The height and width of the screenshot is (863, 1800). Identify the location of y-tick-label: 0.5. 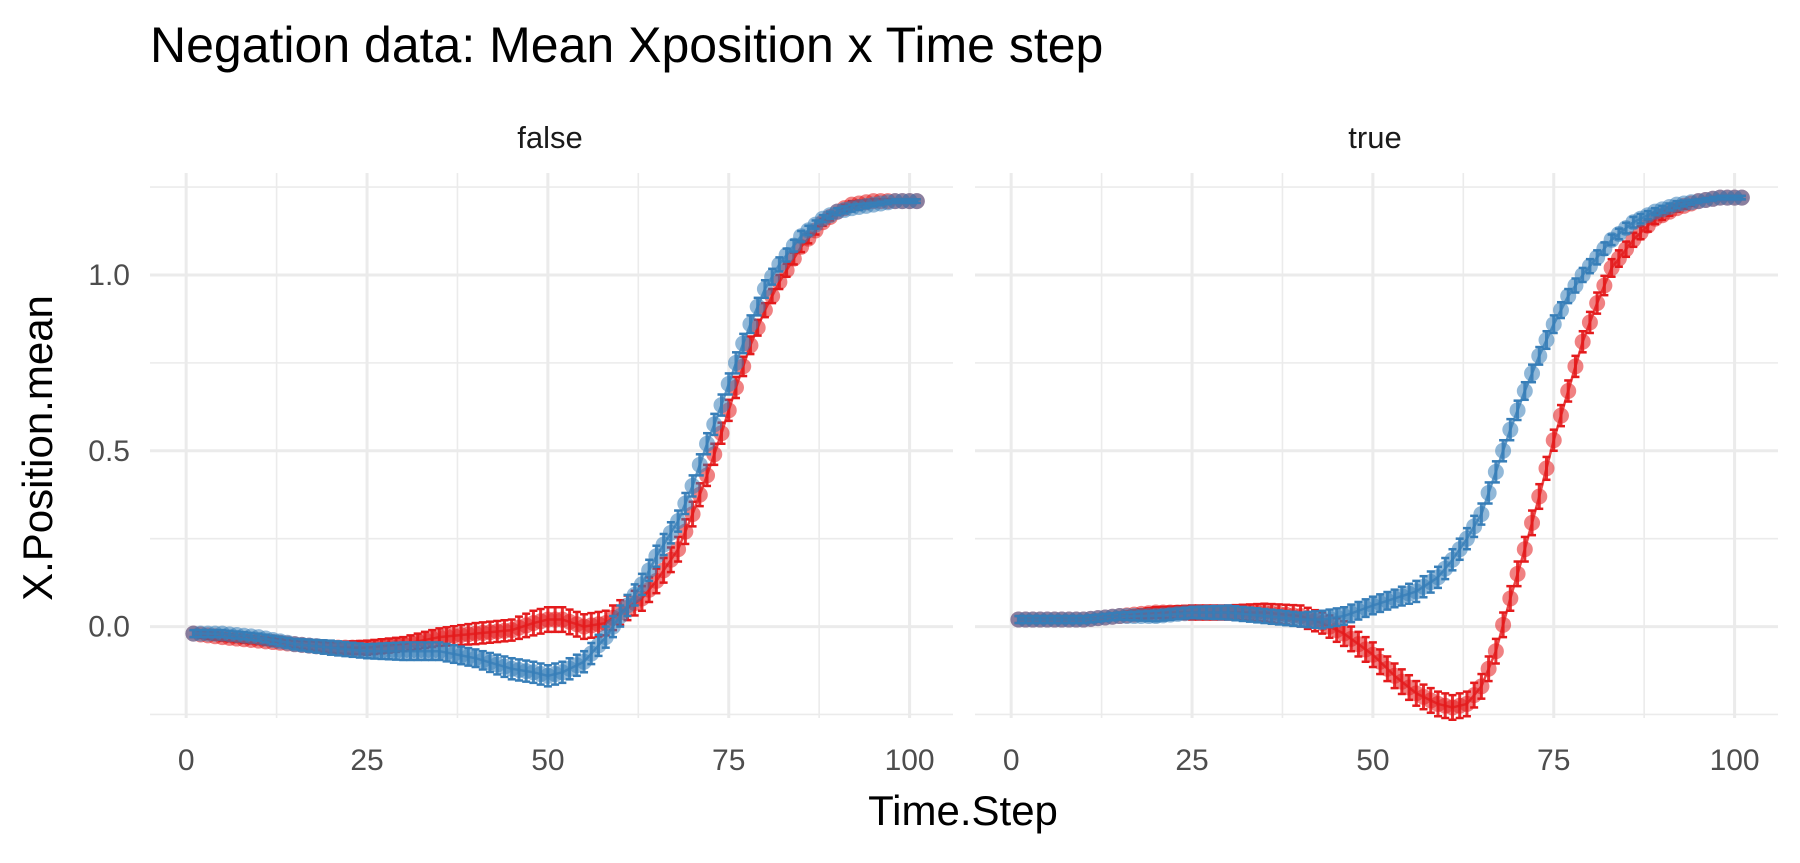
(109, 451).